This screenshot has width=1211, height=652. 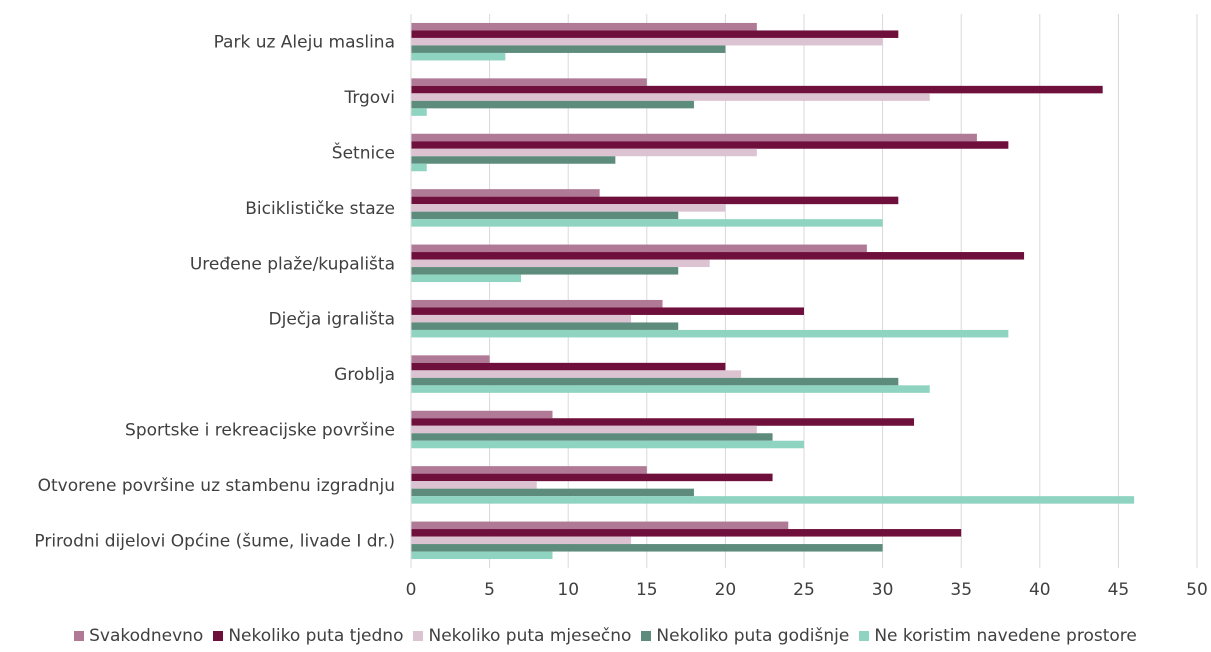 What do you see at coordinates (530, 636) in the screenshot?
I see `legend-label: Nekoliko puta mjesečno` at bounding box center [530, 636].